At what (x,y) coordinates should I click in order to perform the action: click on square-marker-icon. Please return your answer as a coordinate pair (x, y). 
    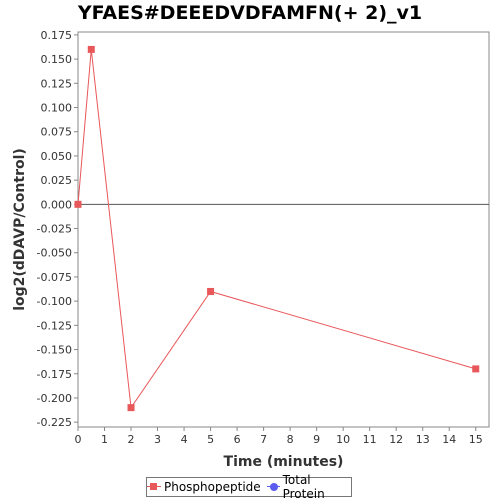
    Looking at the image, I should click on (154, 487).